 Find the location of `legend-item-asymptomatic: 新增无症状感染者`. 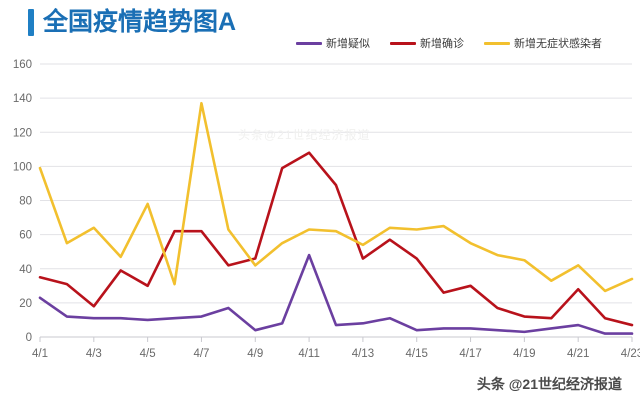

legend-item-asymptomatic: 新增无症状感染者 is located at coordinates (543, 43).